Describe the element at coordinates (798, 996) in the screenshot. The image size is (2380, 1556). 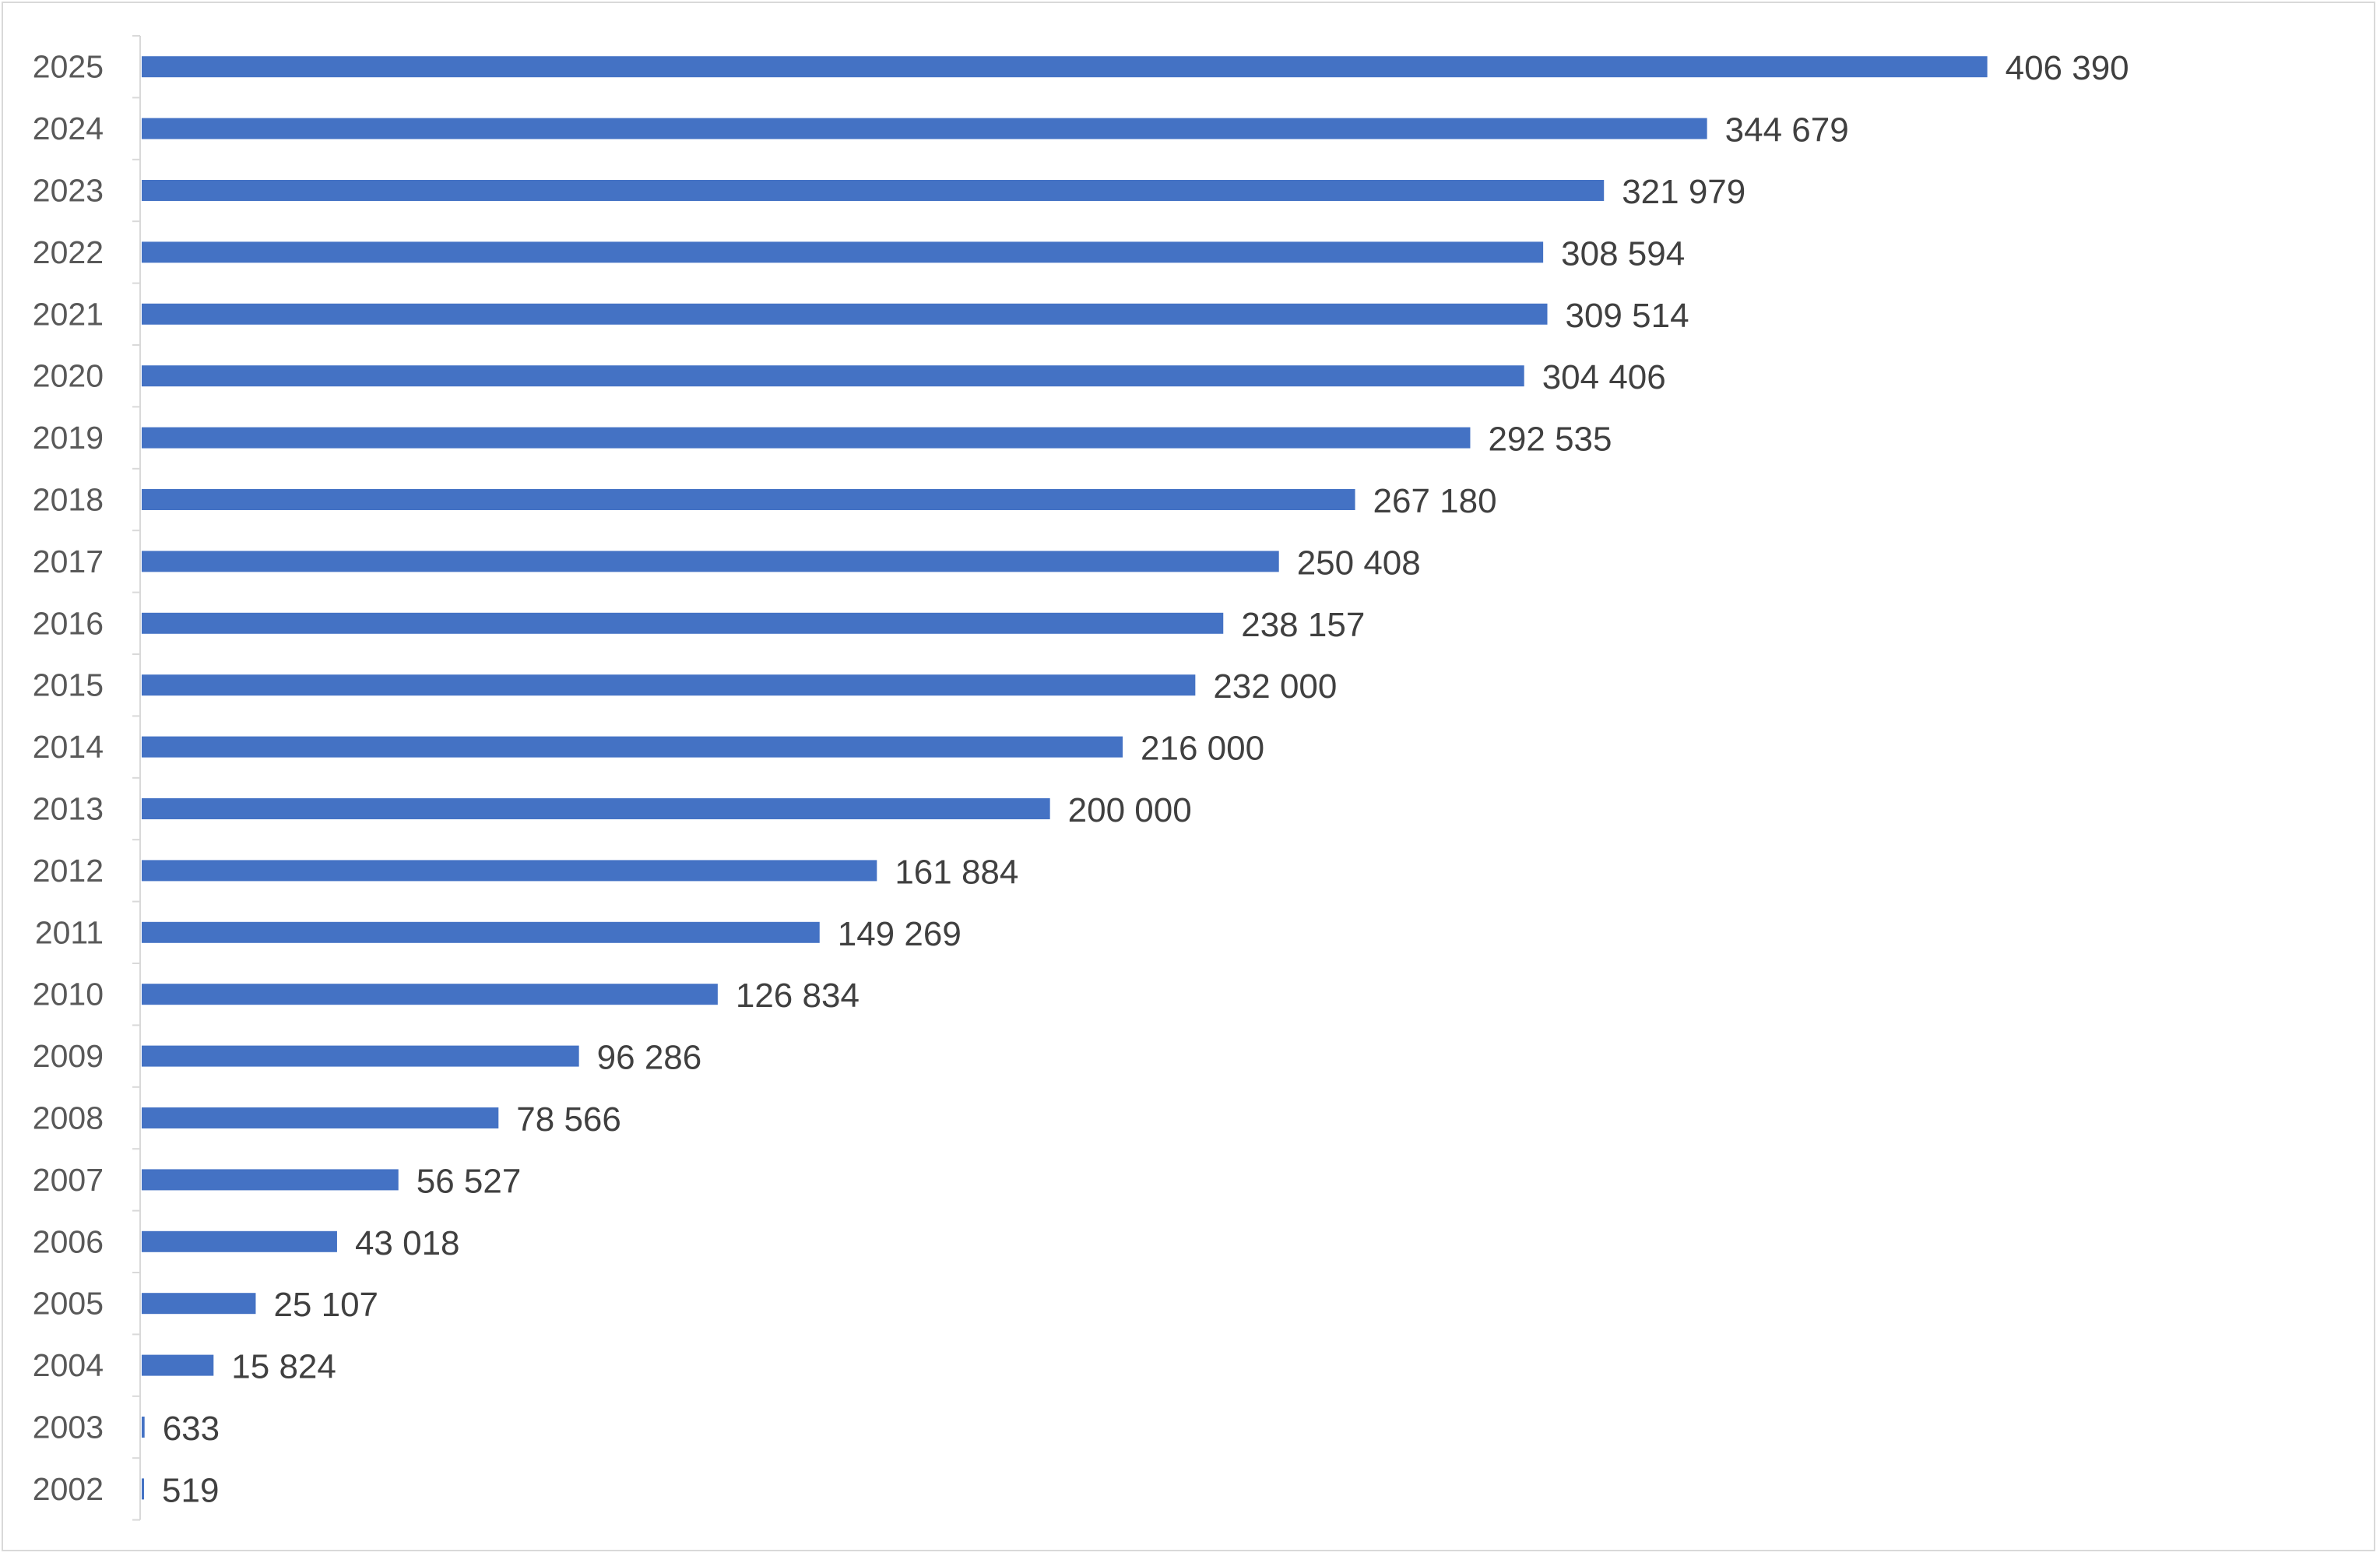
I see `value-label: 126 834` at that location.